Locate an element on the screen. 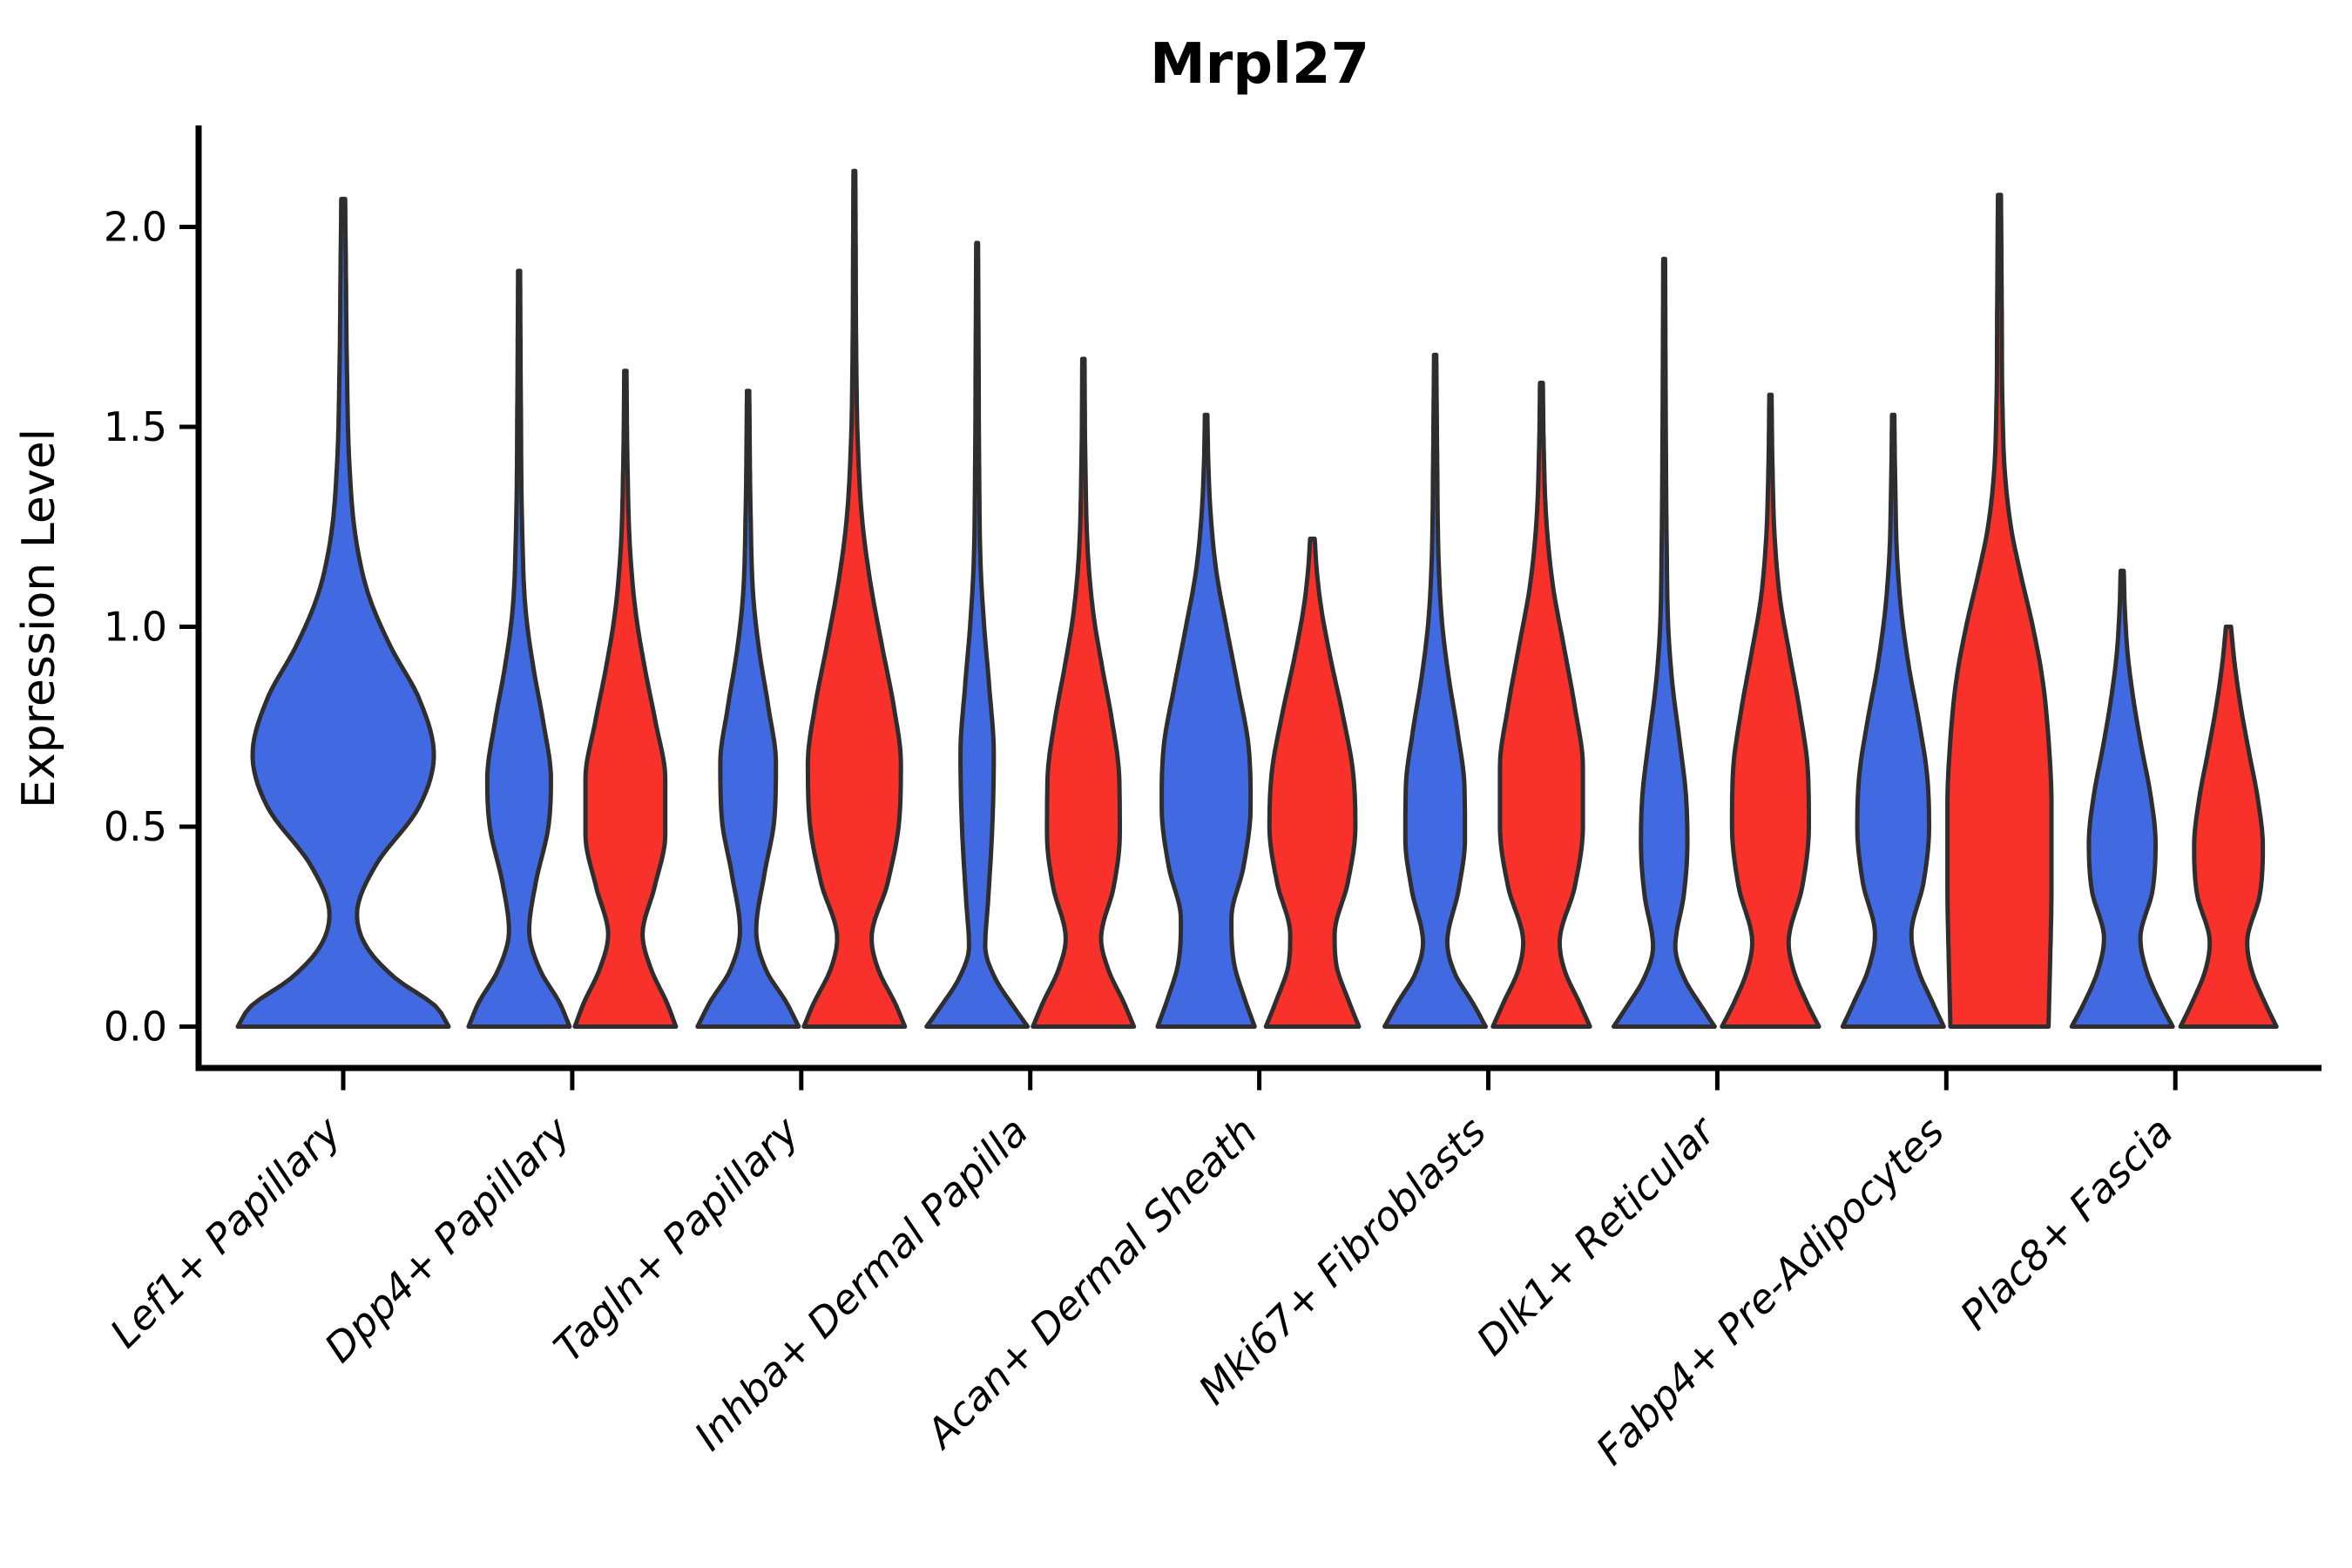  x-tick-label: Plac8+ Fascia is located at coordinates (2066, 1223).